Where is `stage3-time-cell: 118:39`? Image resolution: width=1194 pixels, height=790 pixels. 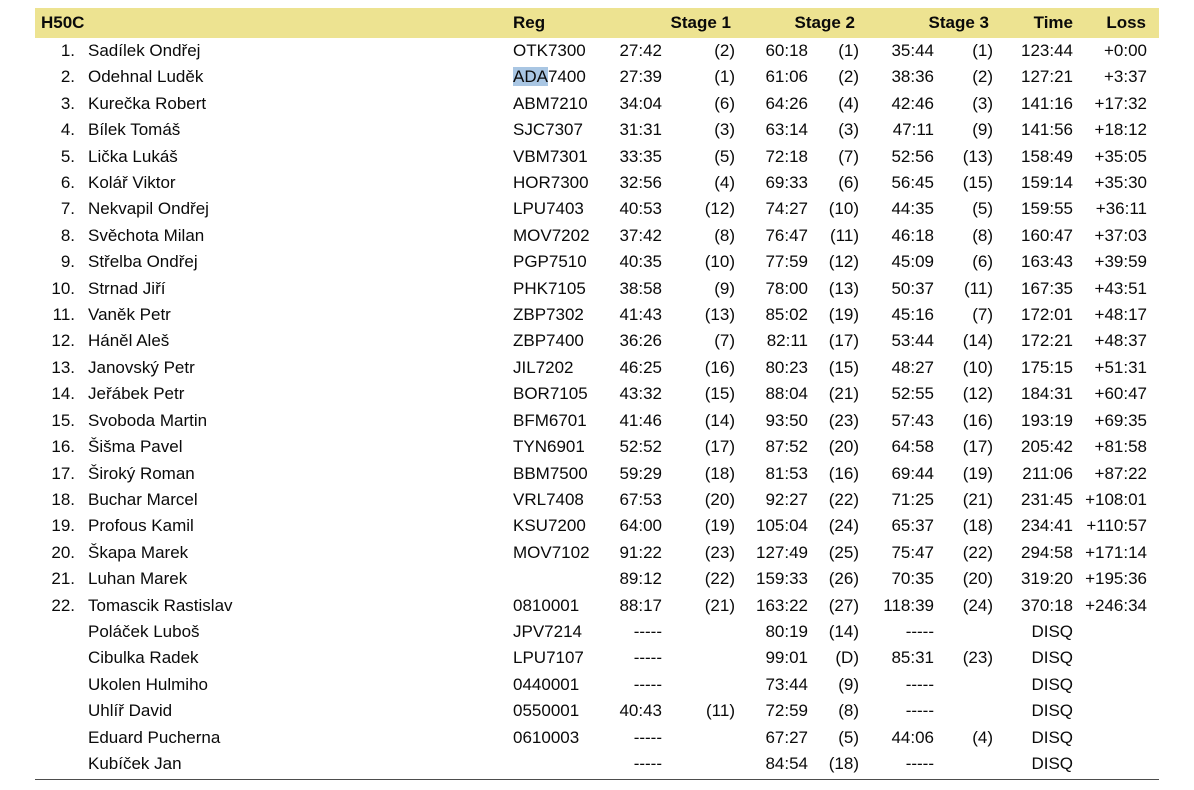 stage3-time-cell: 118:39 is located at coordinates (908, 605).